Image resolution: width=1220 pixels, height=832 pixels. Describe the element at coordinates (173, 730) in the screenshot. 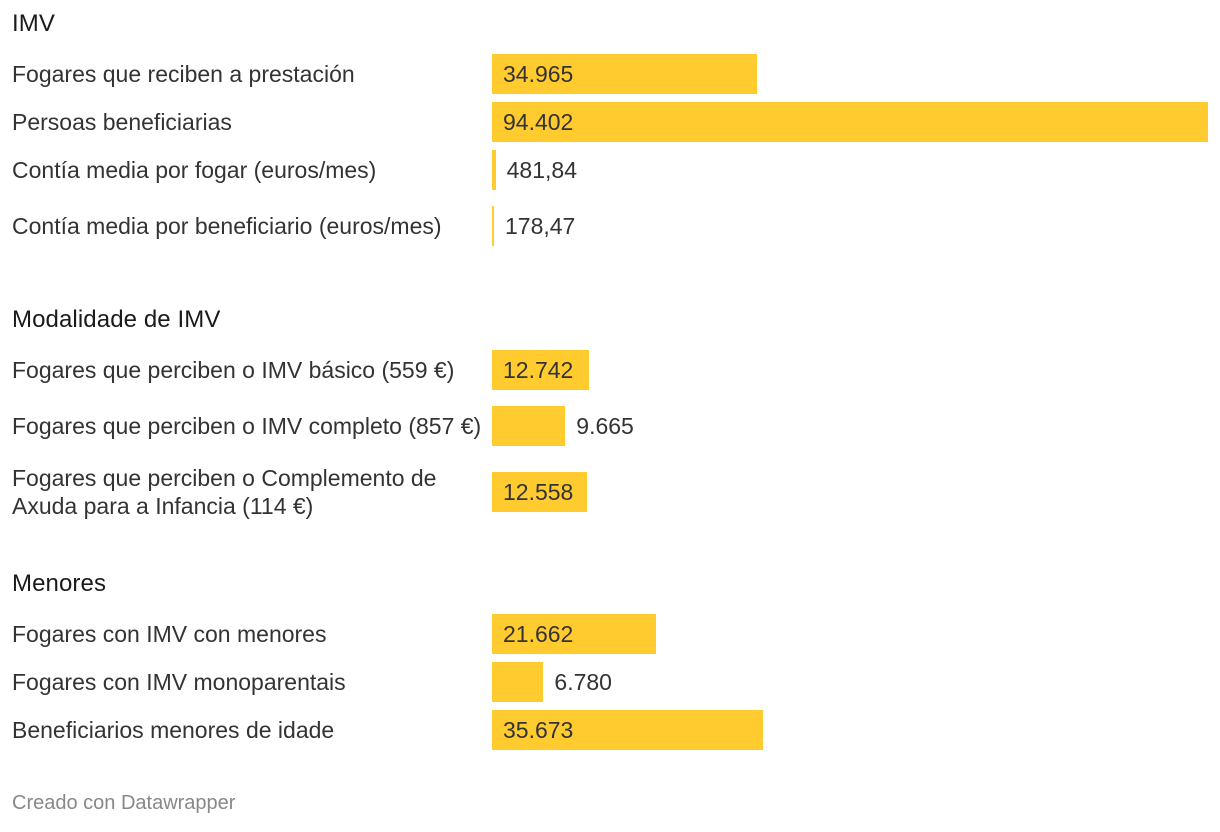

I see `row-label: Beneficiarios menores de idade` at that location.